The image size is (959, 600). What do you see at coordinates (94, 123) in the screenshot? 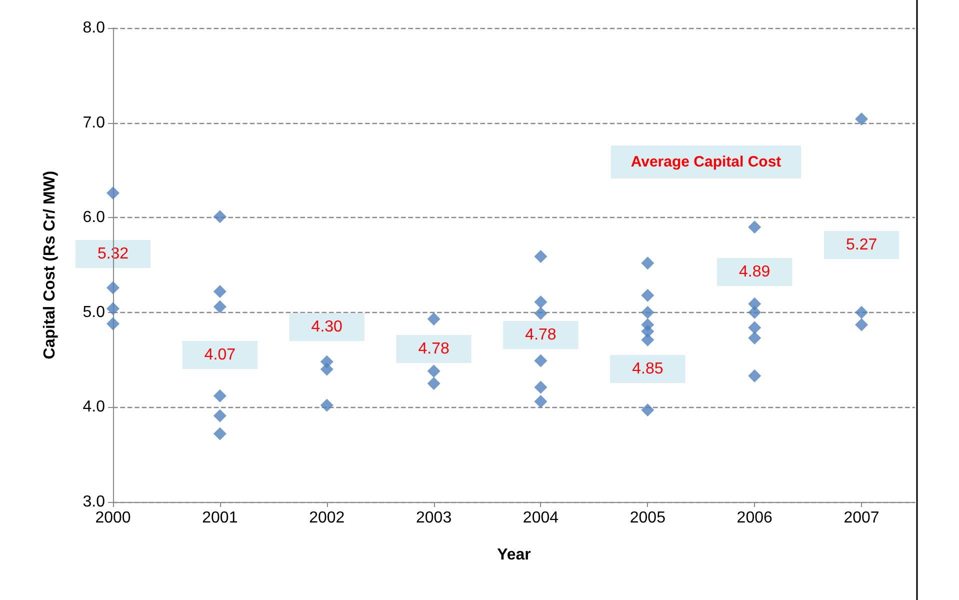
I see `y-tick-label: 7.0` at bounding box center [94, 123].